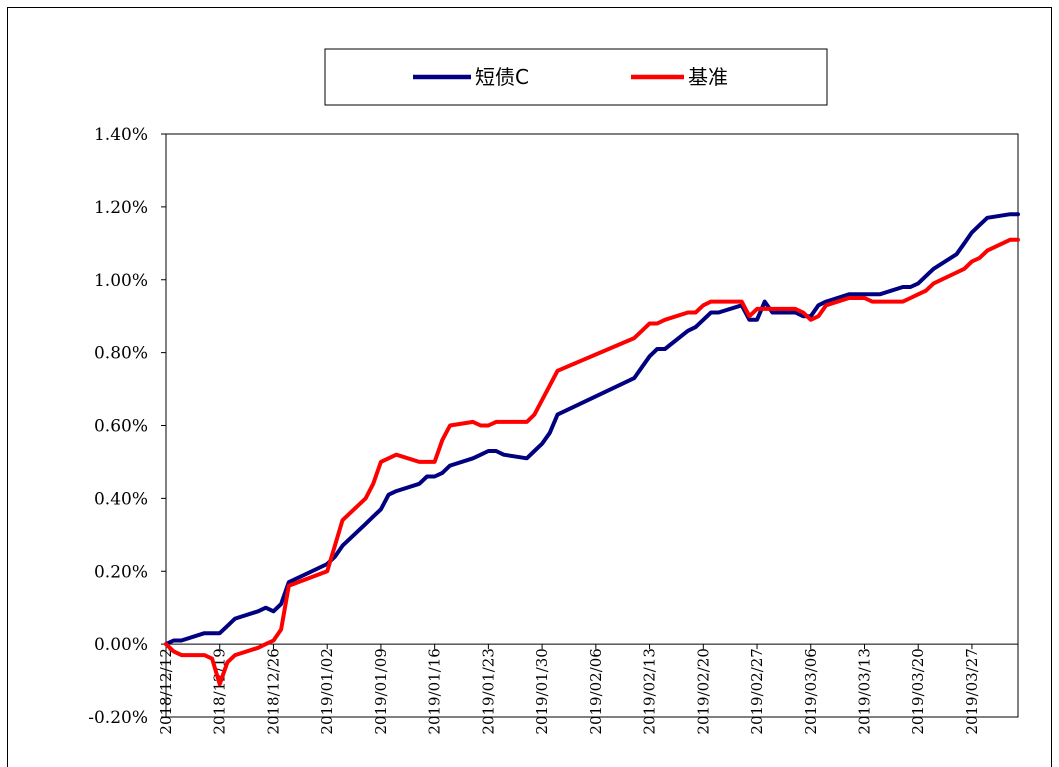 The width and height of the screenshot is (1059, 767). I want to click on x-tick-label: 2019/01/09, so click(381, 691).